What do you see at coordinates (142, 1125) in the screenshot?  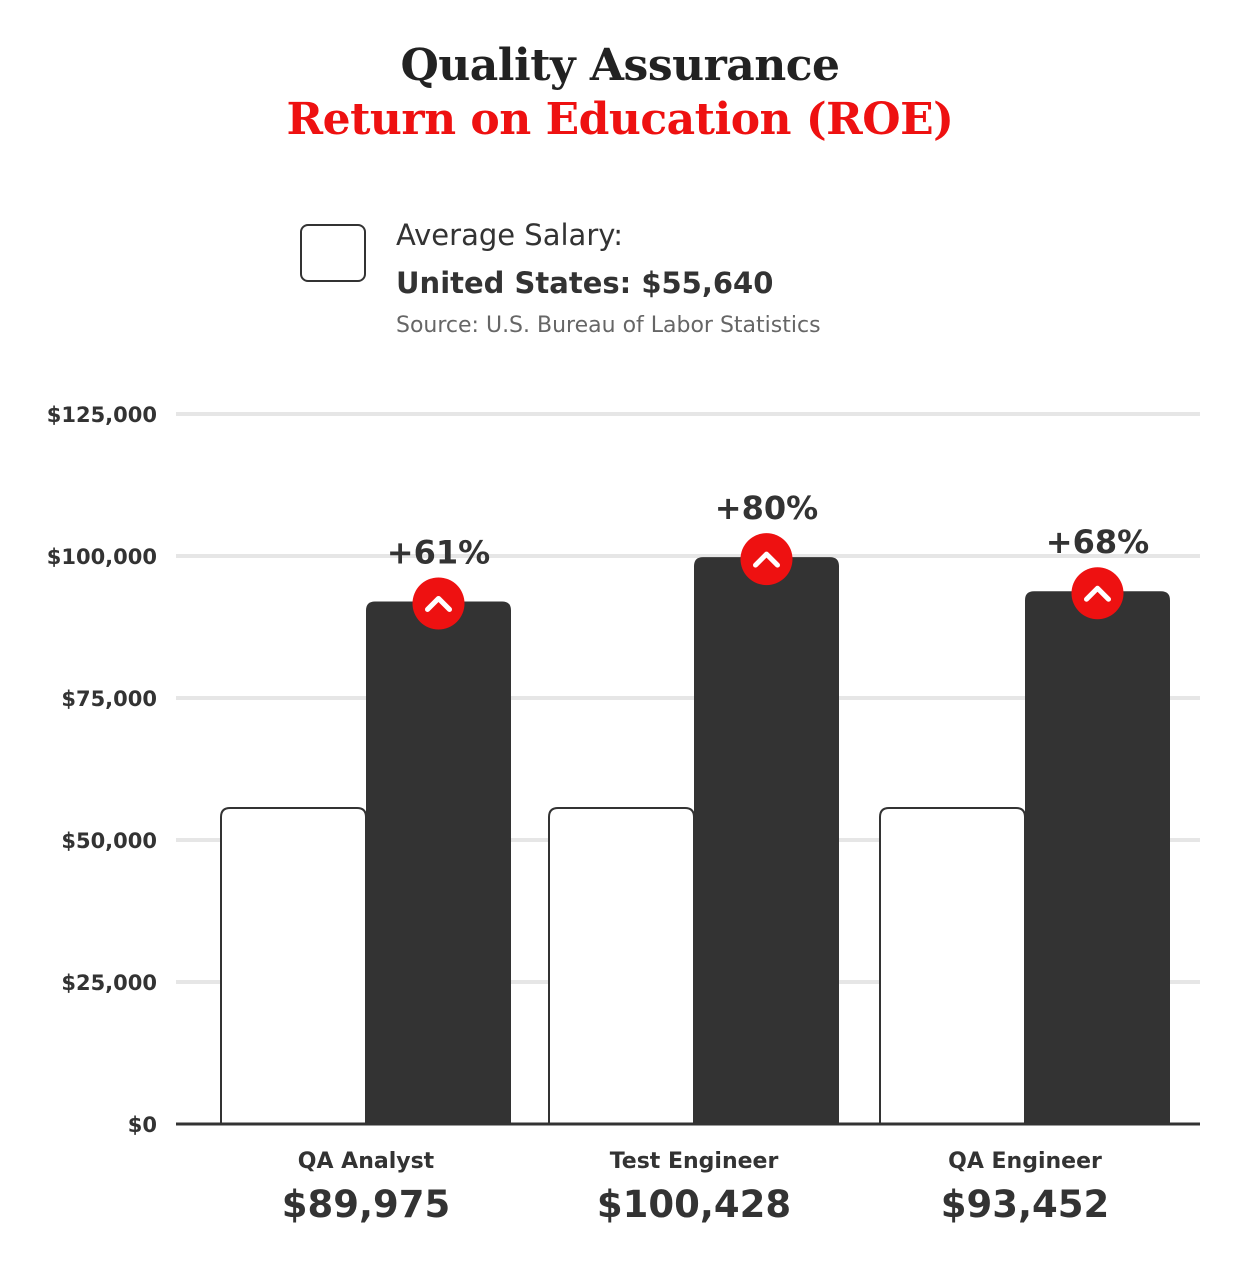 I see `y-tick-label: $0` at bounding box center [142, 1125].